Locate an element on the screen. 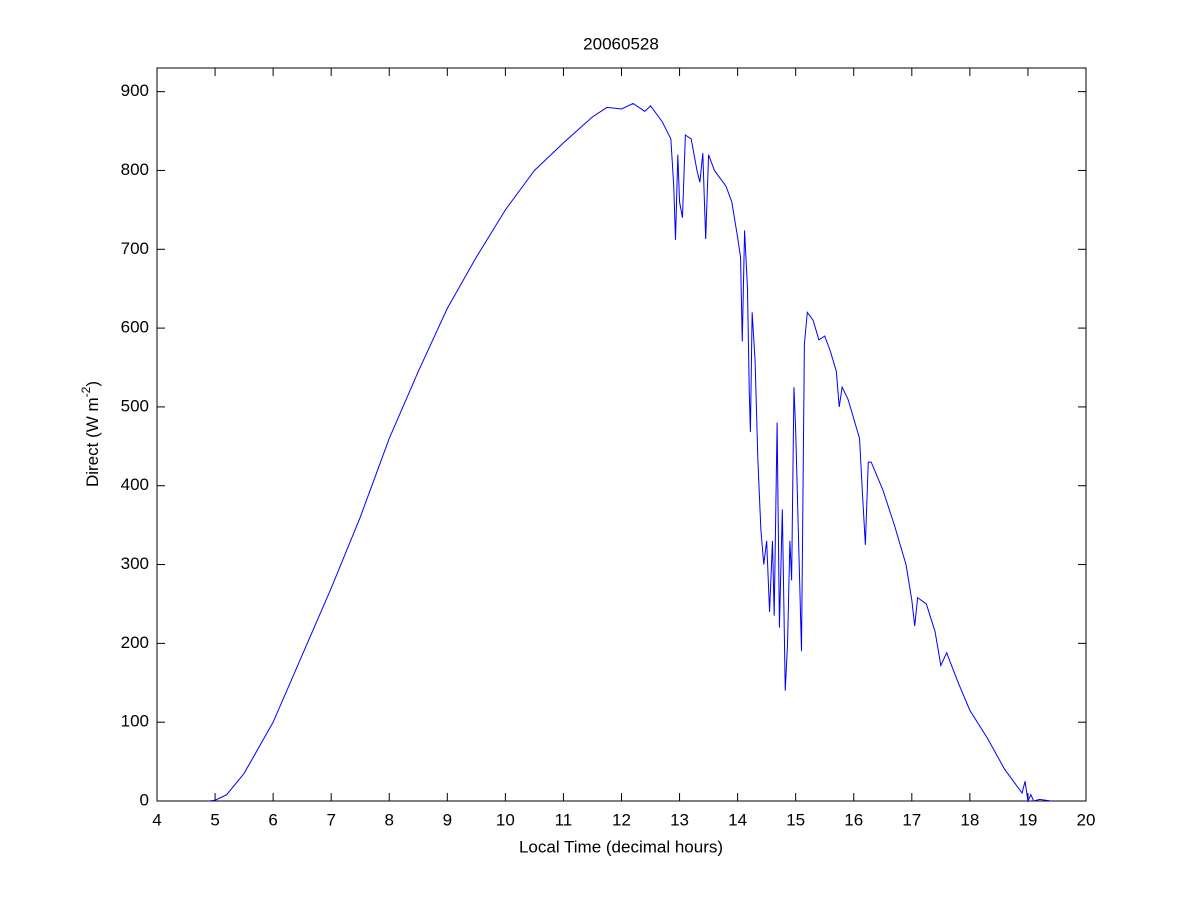 This screenshot has width=1200, height=900. y-tick-label: 300 is located at coordinates (135, 563).